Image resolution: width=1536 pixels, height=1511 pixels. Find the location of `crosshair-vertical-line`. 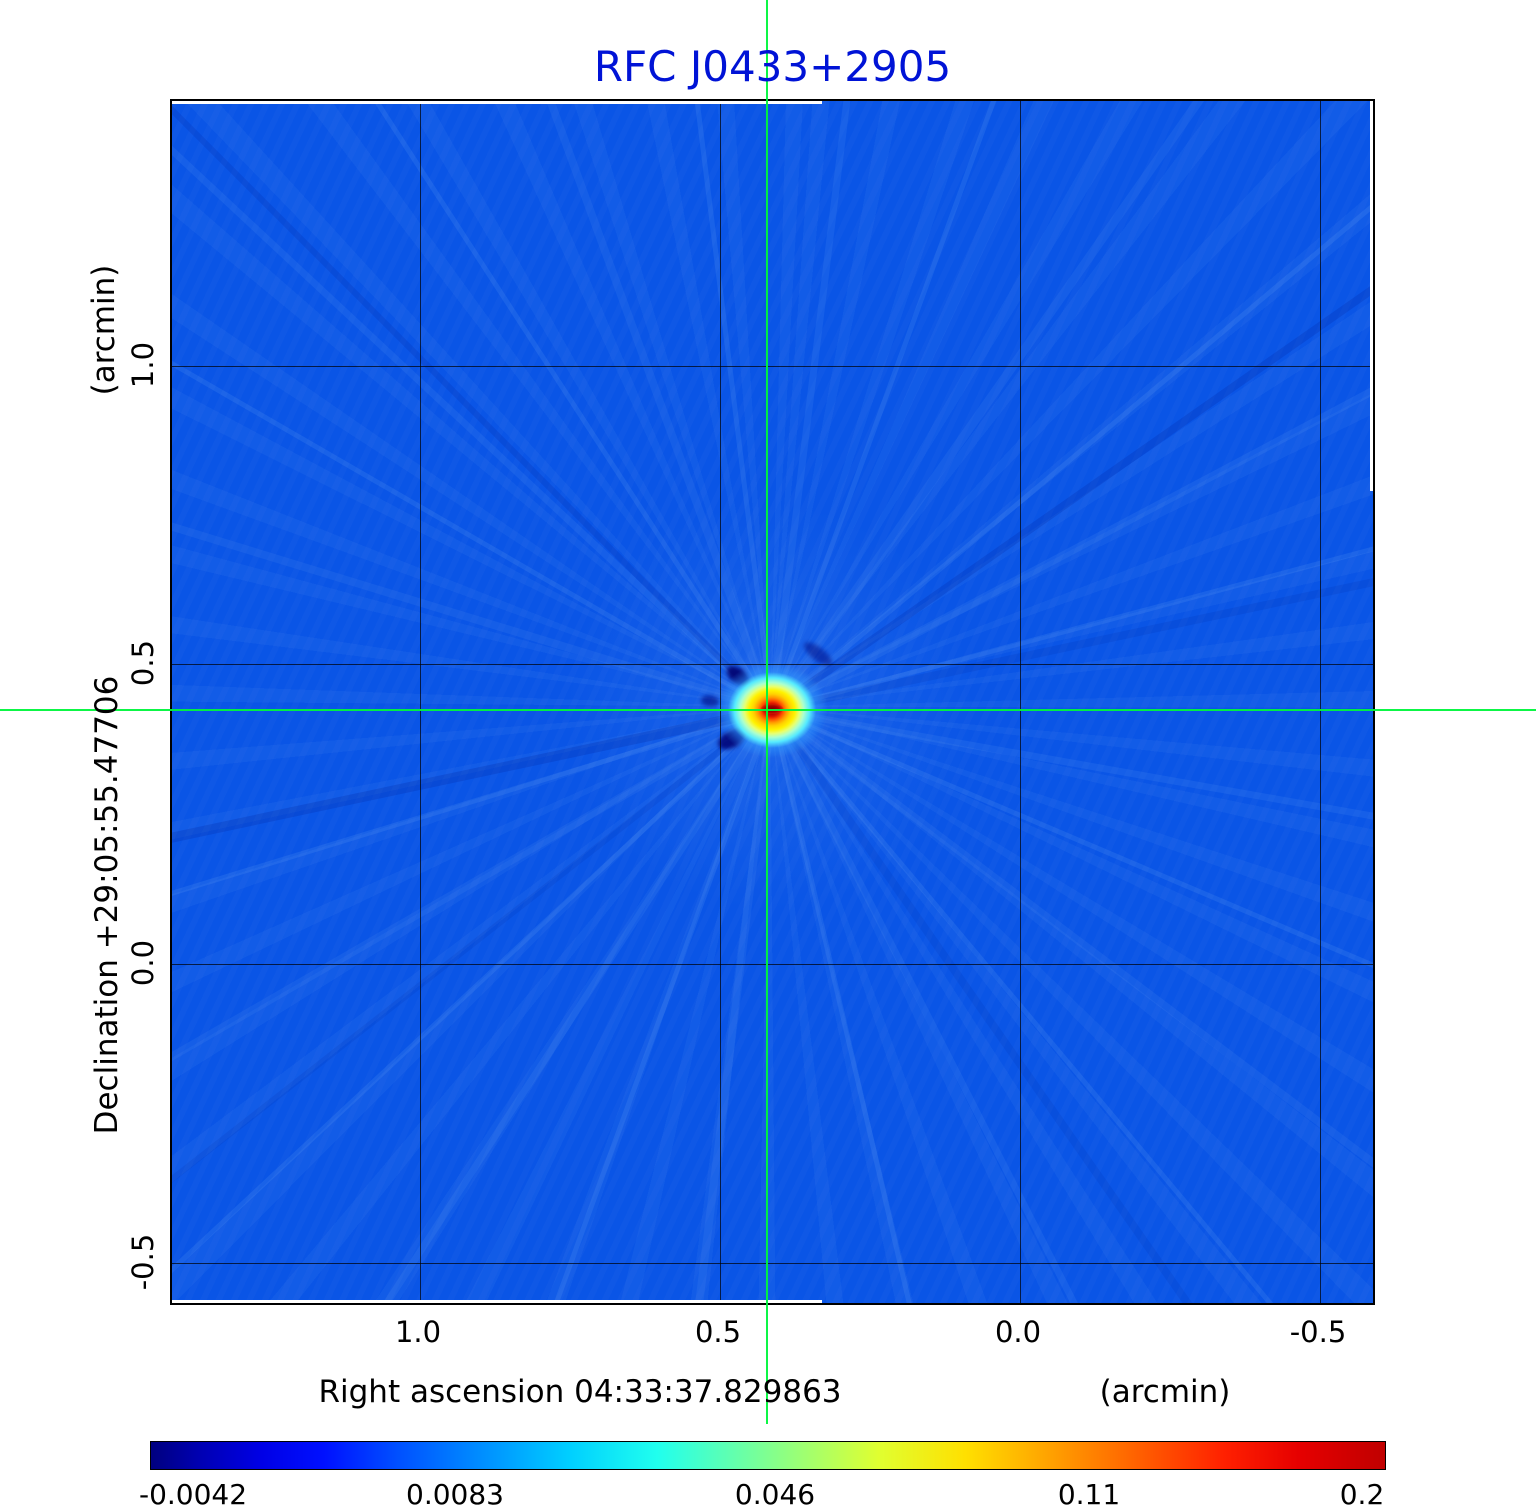

crosshair-vertical-line is located at coordinates (767, 712).